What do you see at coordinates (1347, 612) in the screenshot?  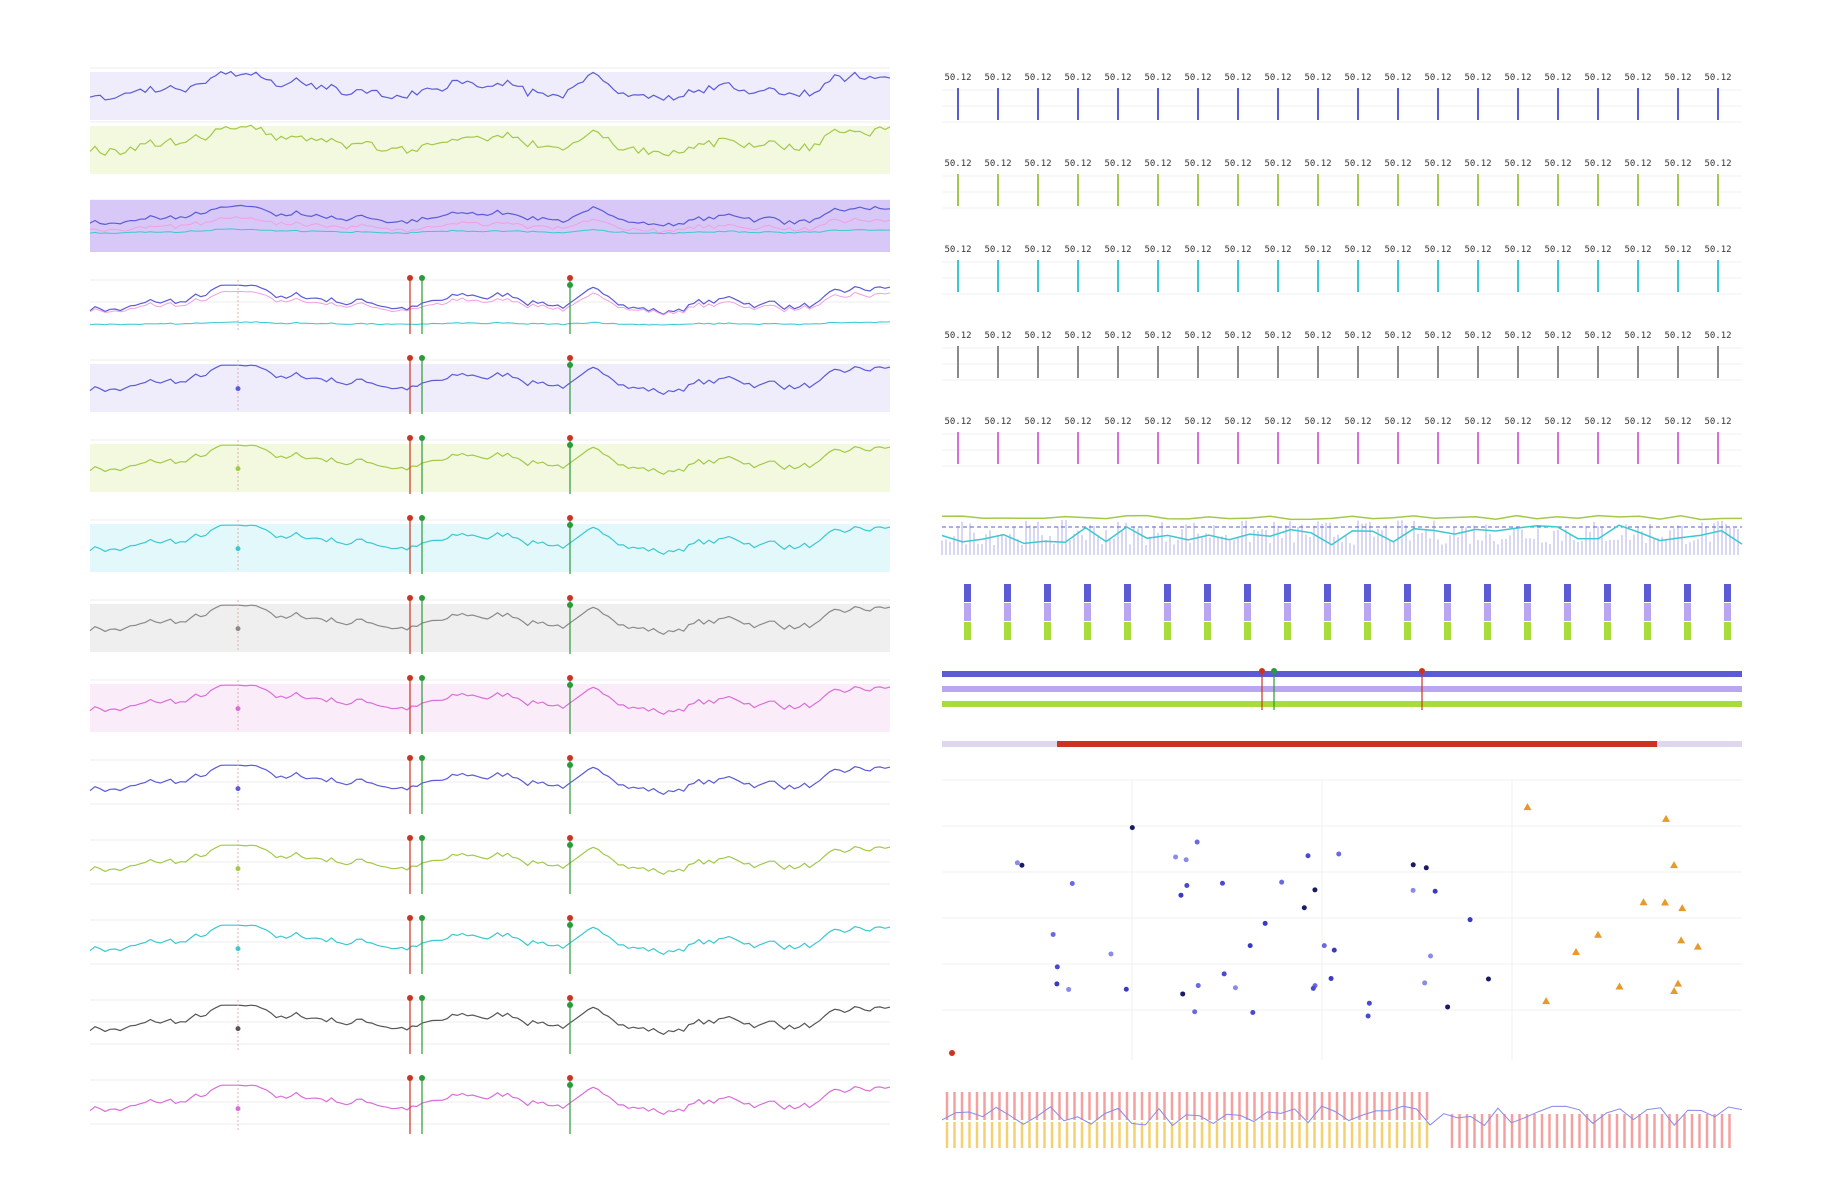 I see `stacked-segments` at bounding box center [1347, 612].